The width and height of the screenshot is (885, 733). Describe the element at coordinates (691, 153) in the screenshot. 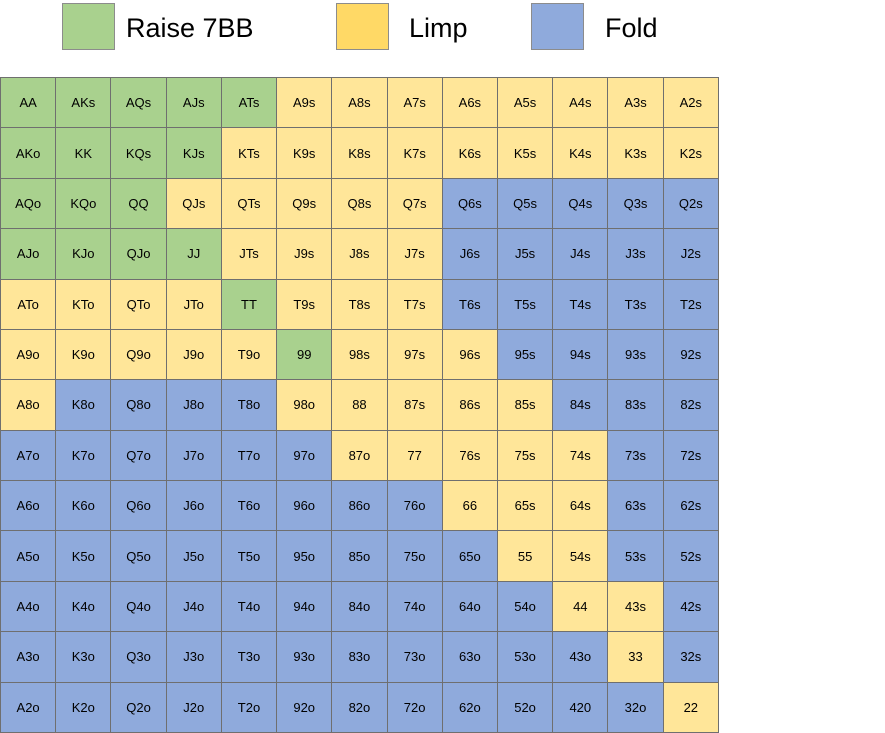

I see `hand-cell: K2s` at that location.